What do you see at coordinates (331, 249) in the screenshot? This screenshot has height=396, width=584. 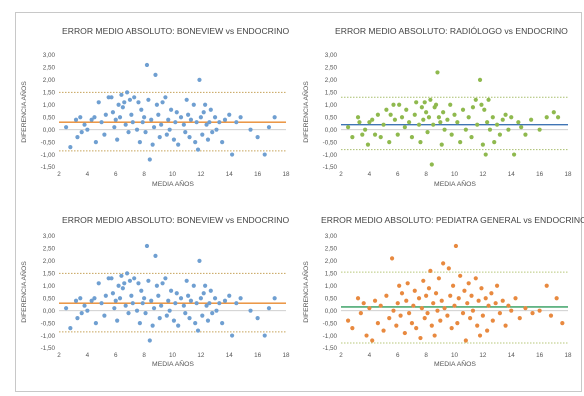 I see `y-tick-label: 2,50` at bounding box center [331, 249].